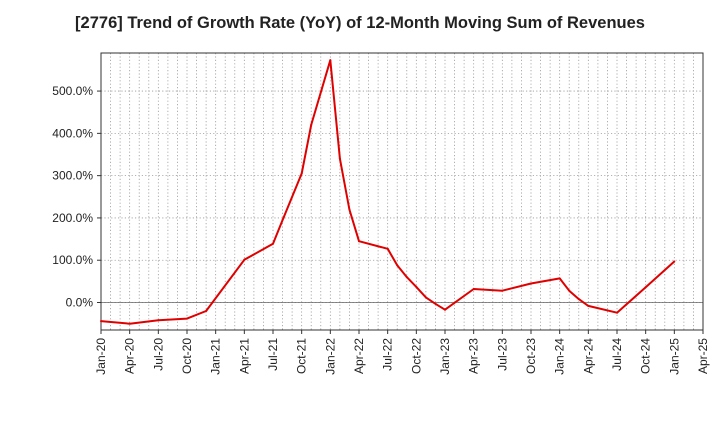  I want to click on x-tick-label: Jan-25, so click(674, 356).